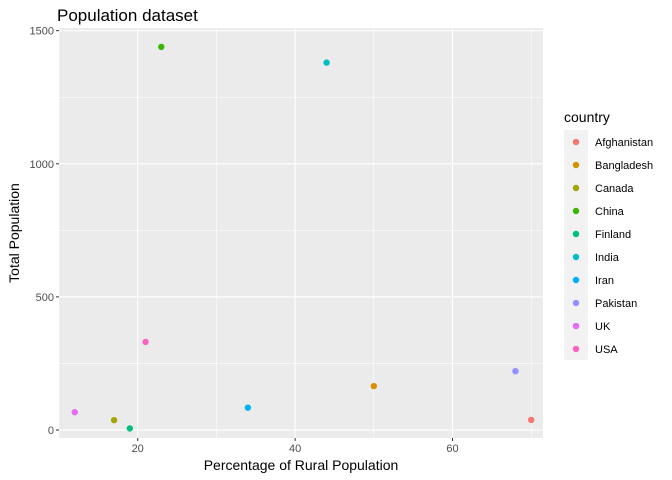 The height and width of the screenshot is (480, 672). I want to click on x-tick-label: 20, so click(138, 449).